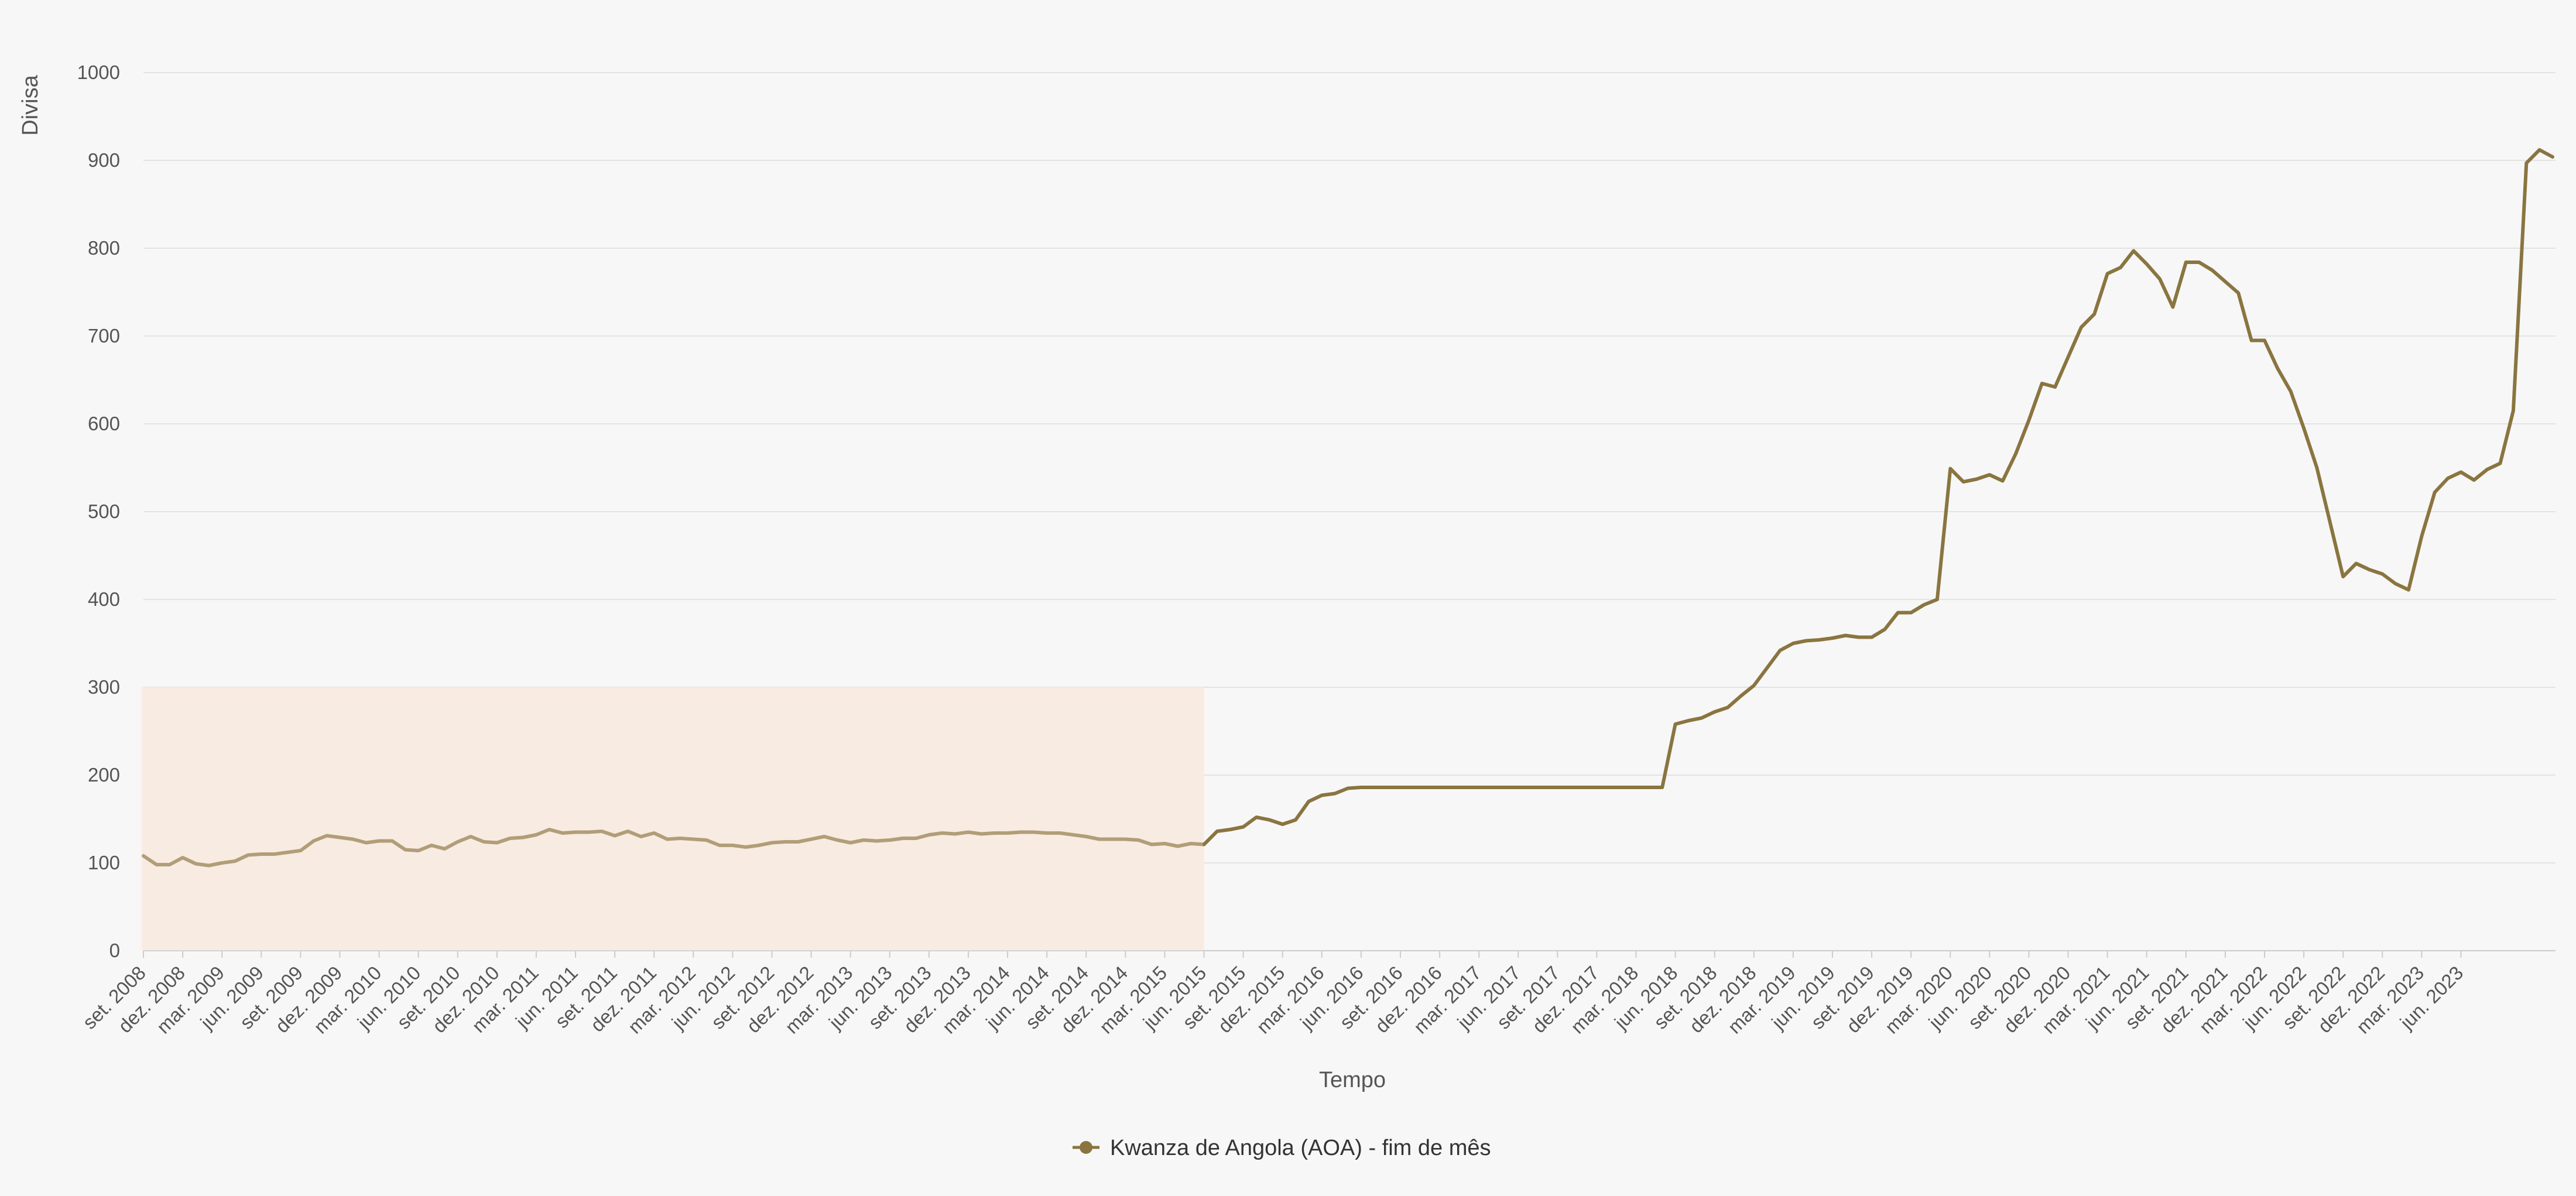 This screenshot has height=1196, width=2576. I want to click on x-axis-title: Tempo, so click(1352, 1080).